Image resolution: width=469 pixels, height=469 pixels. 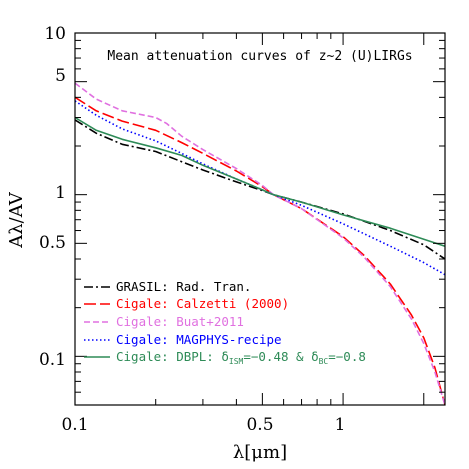 What do you see at coordinates (340, 425) in the screenshot?
I see `x-tick-label-1: 1` at bounding box center [340, 425].